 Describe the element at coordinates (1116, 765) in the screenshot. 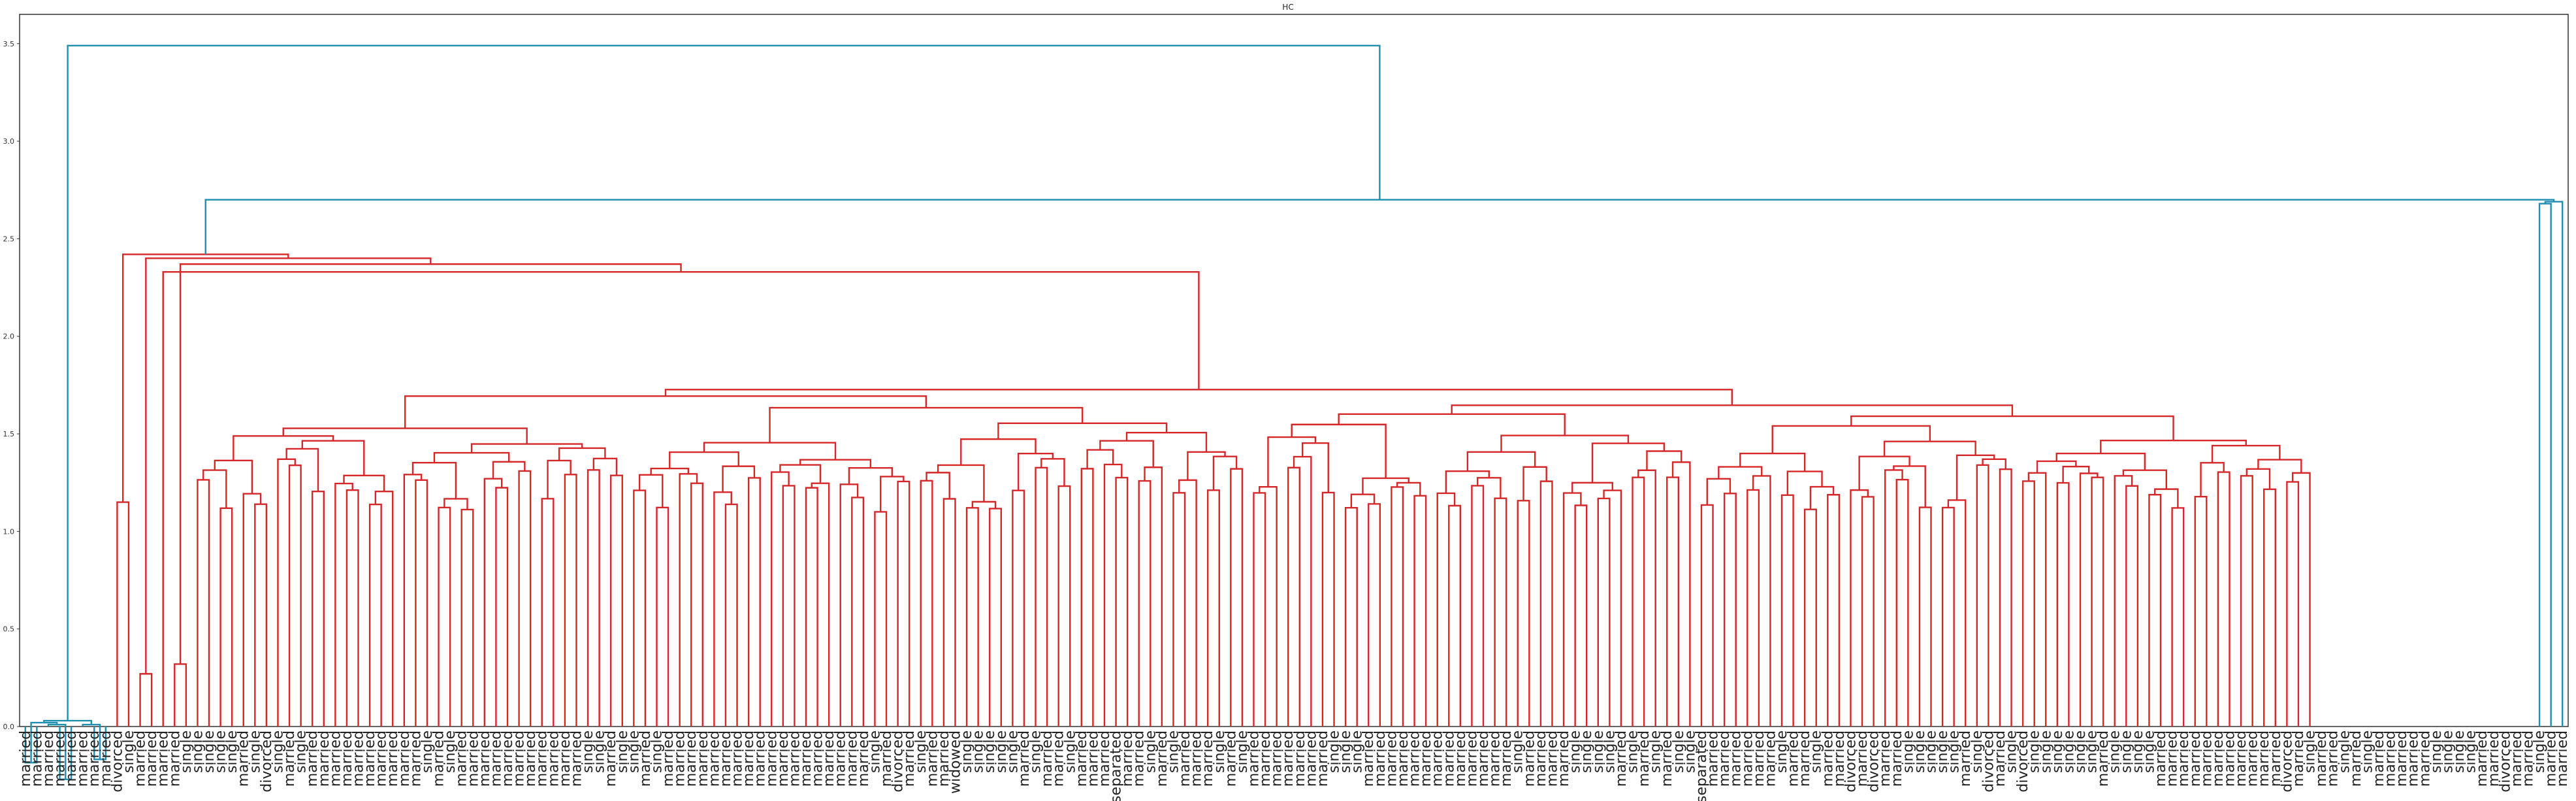

I see `leaf-label: separated` at that location.